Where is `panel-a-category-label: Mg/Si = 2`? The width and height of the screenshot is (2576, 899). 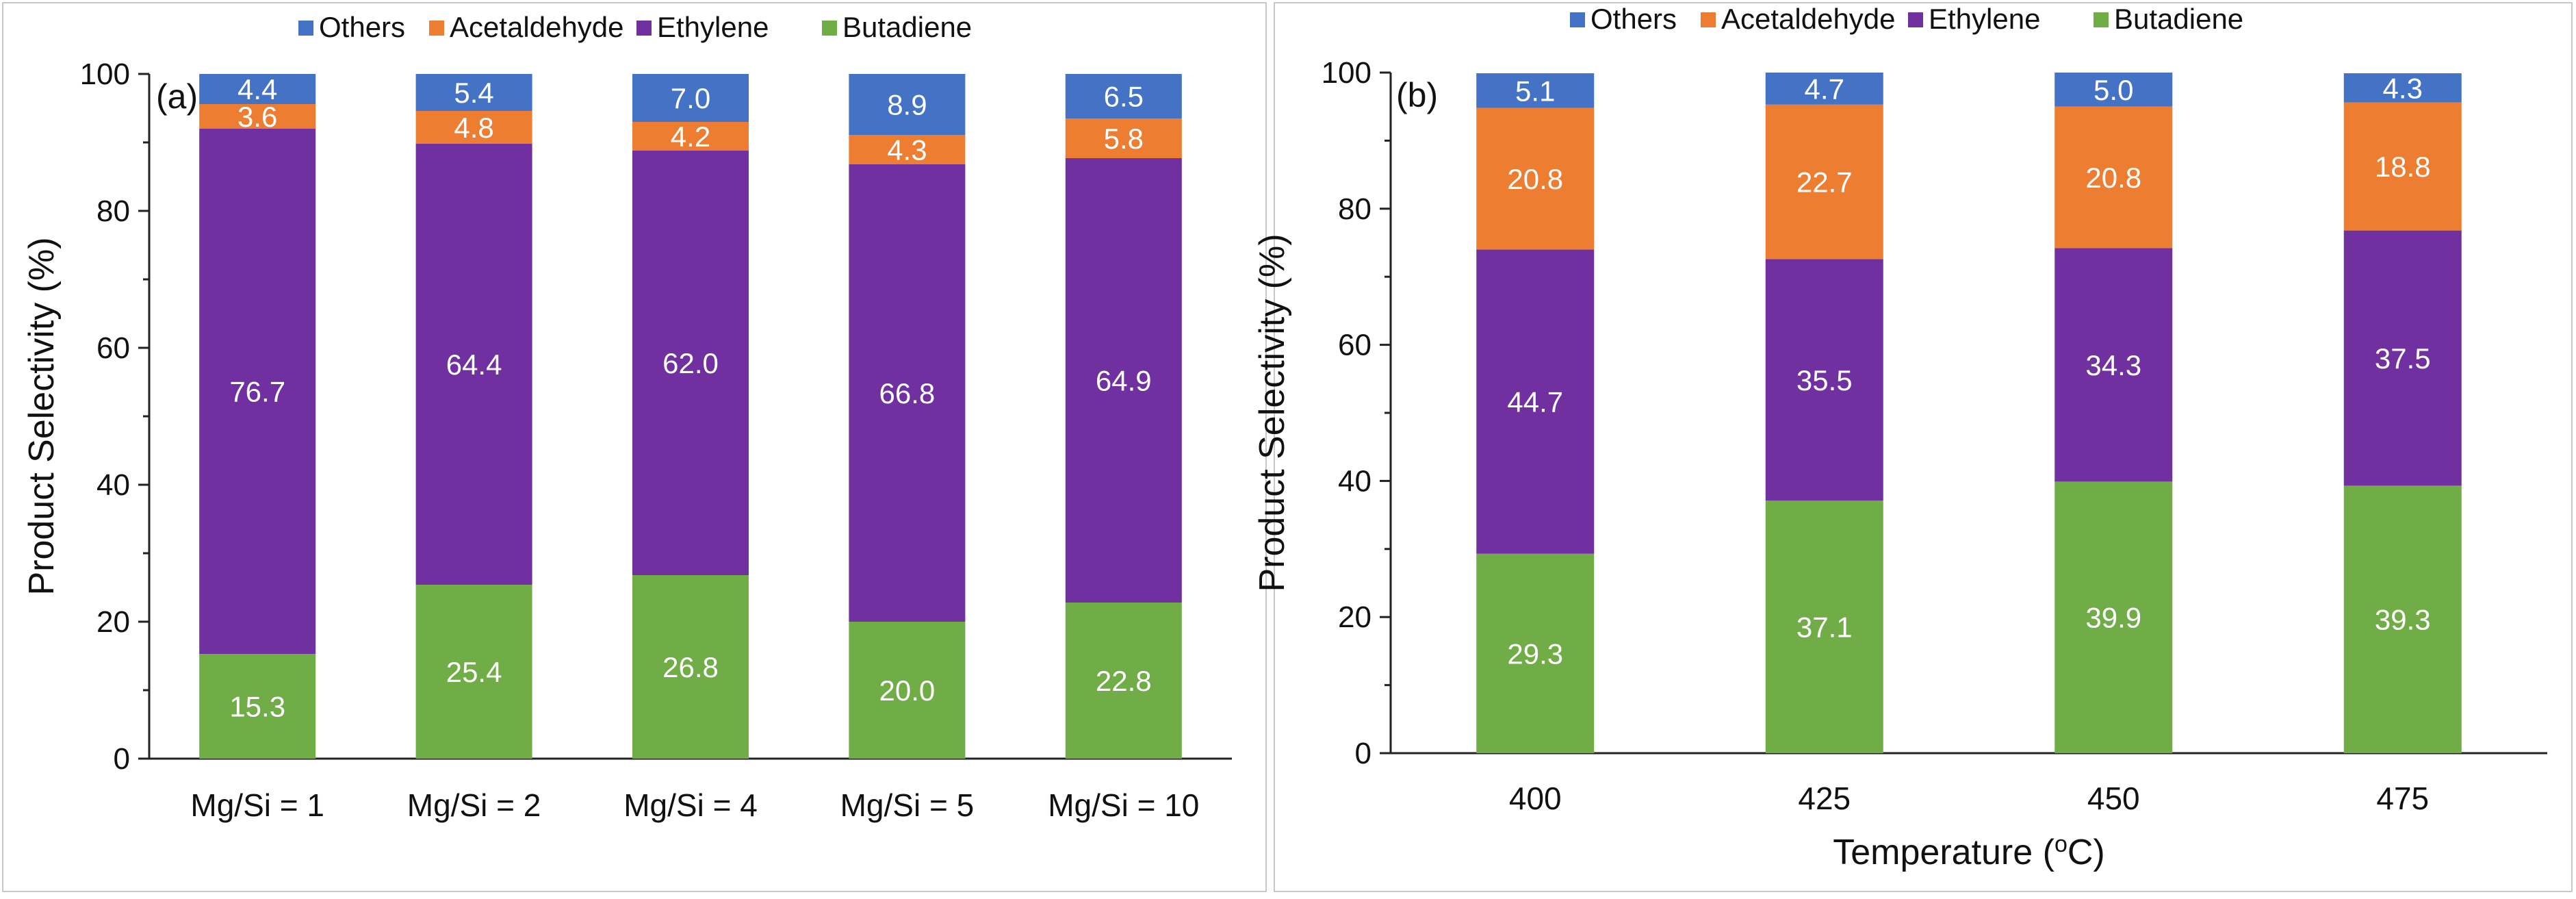 panel-a-category-label: Mg/Si = 2 is located at coordinates (474, 805).